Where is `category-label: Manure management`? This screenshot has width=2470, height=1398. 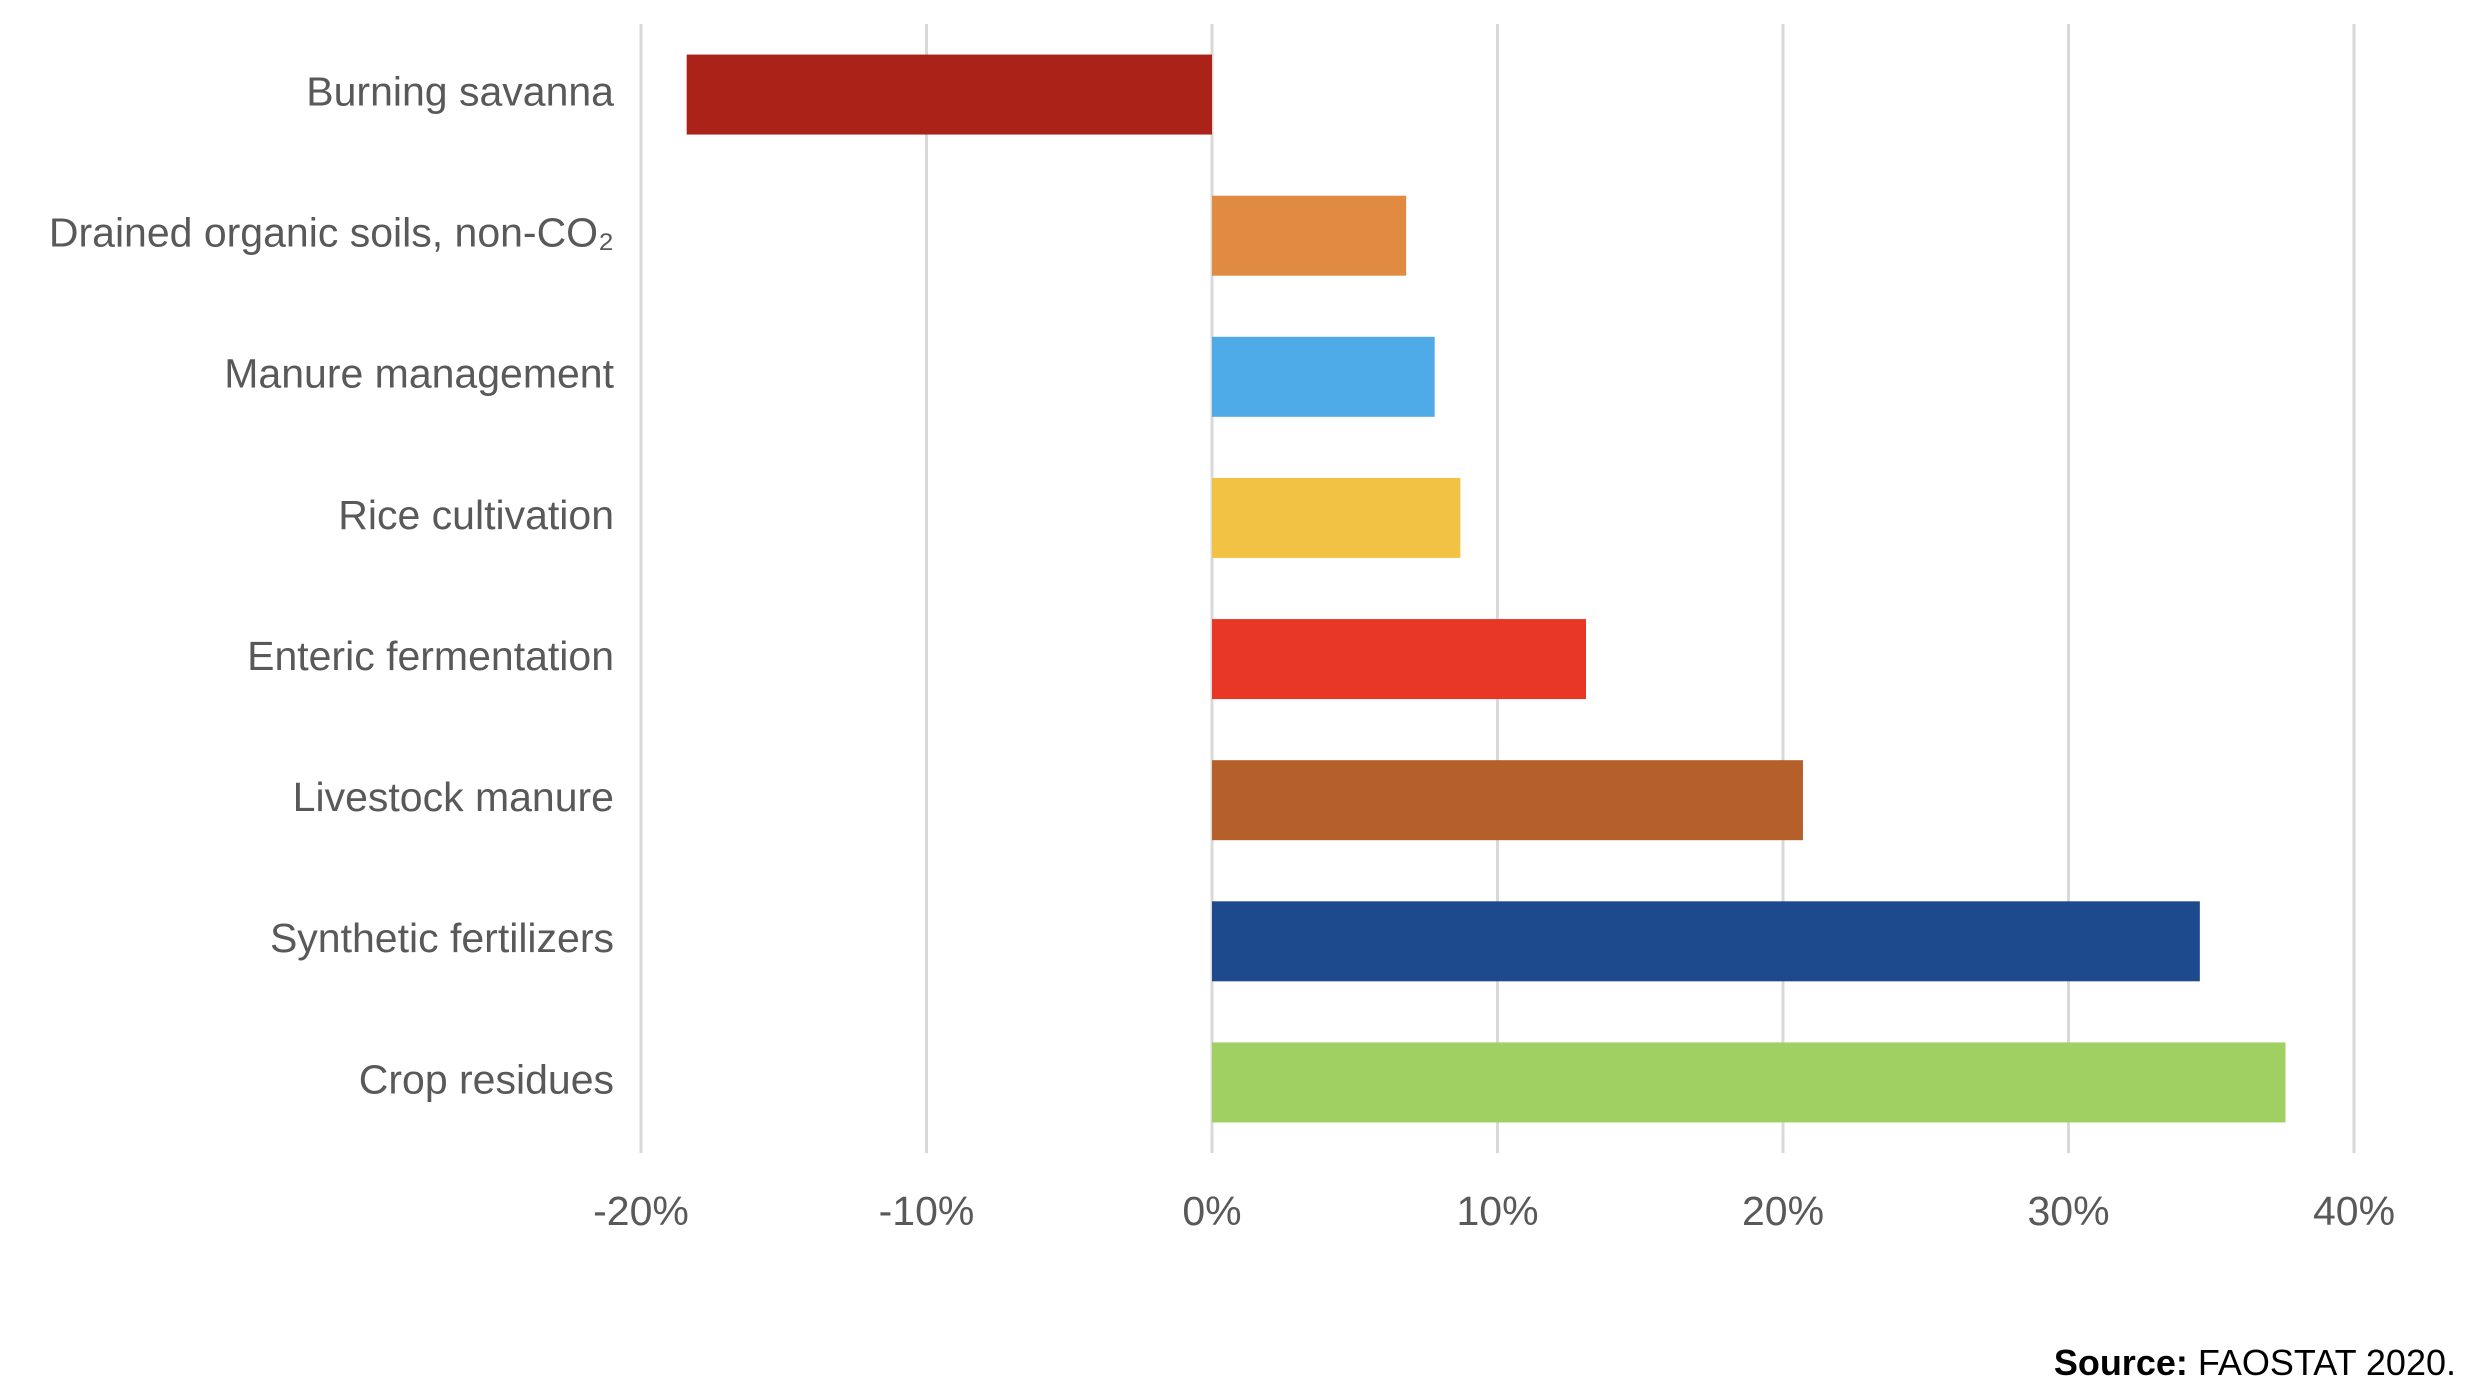
category-label: Manure management is located at coordinates (419, 374).